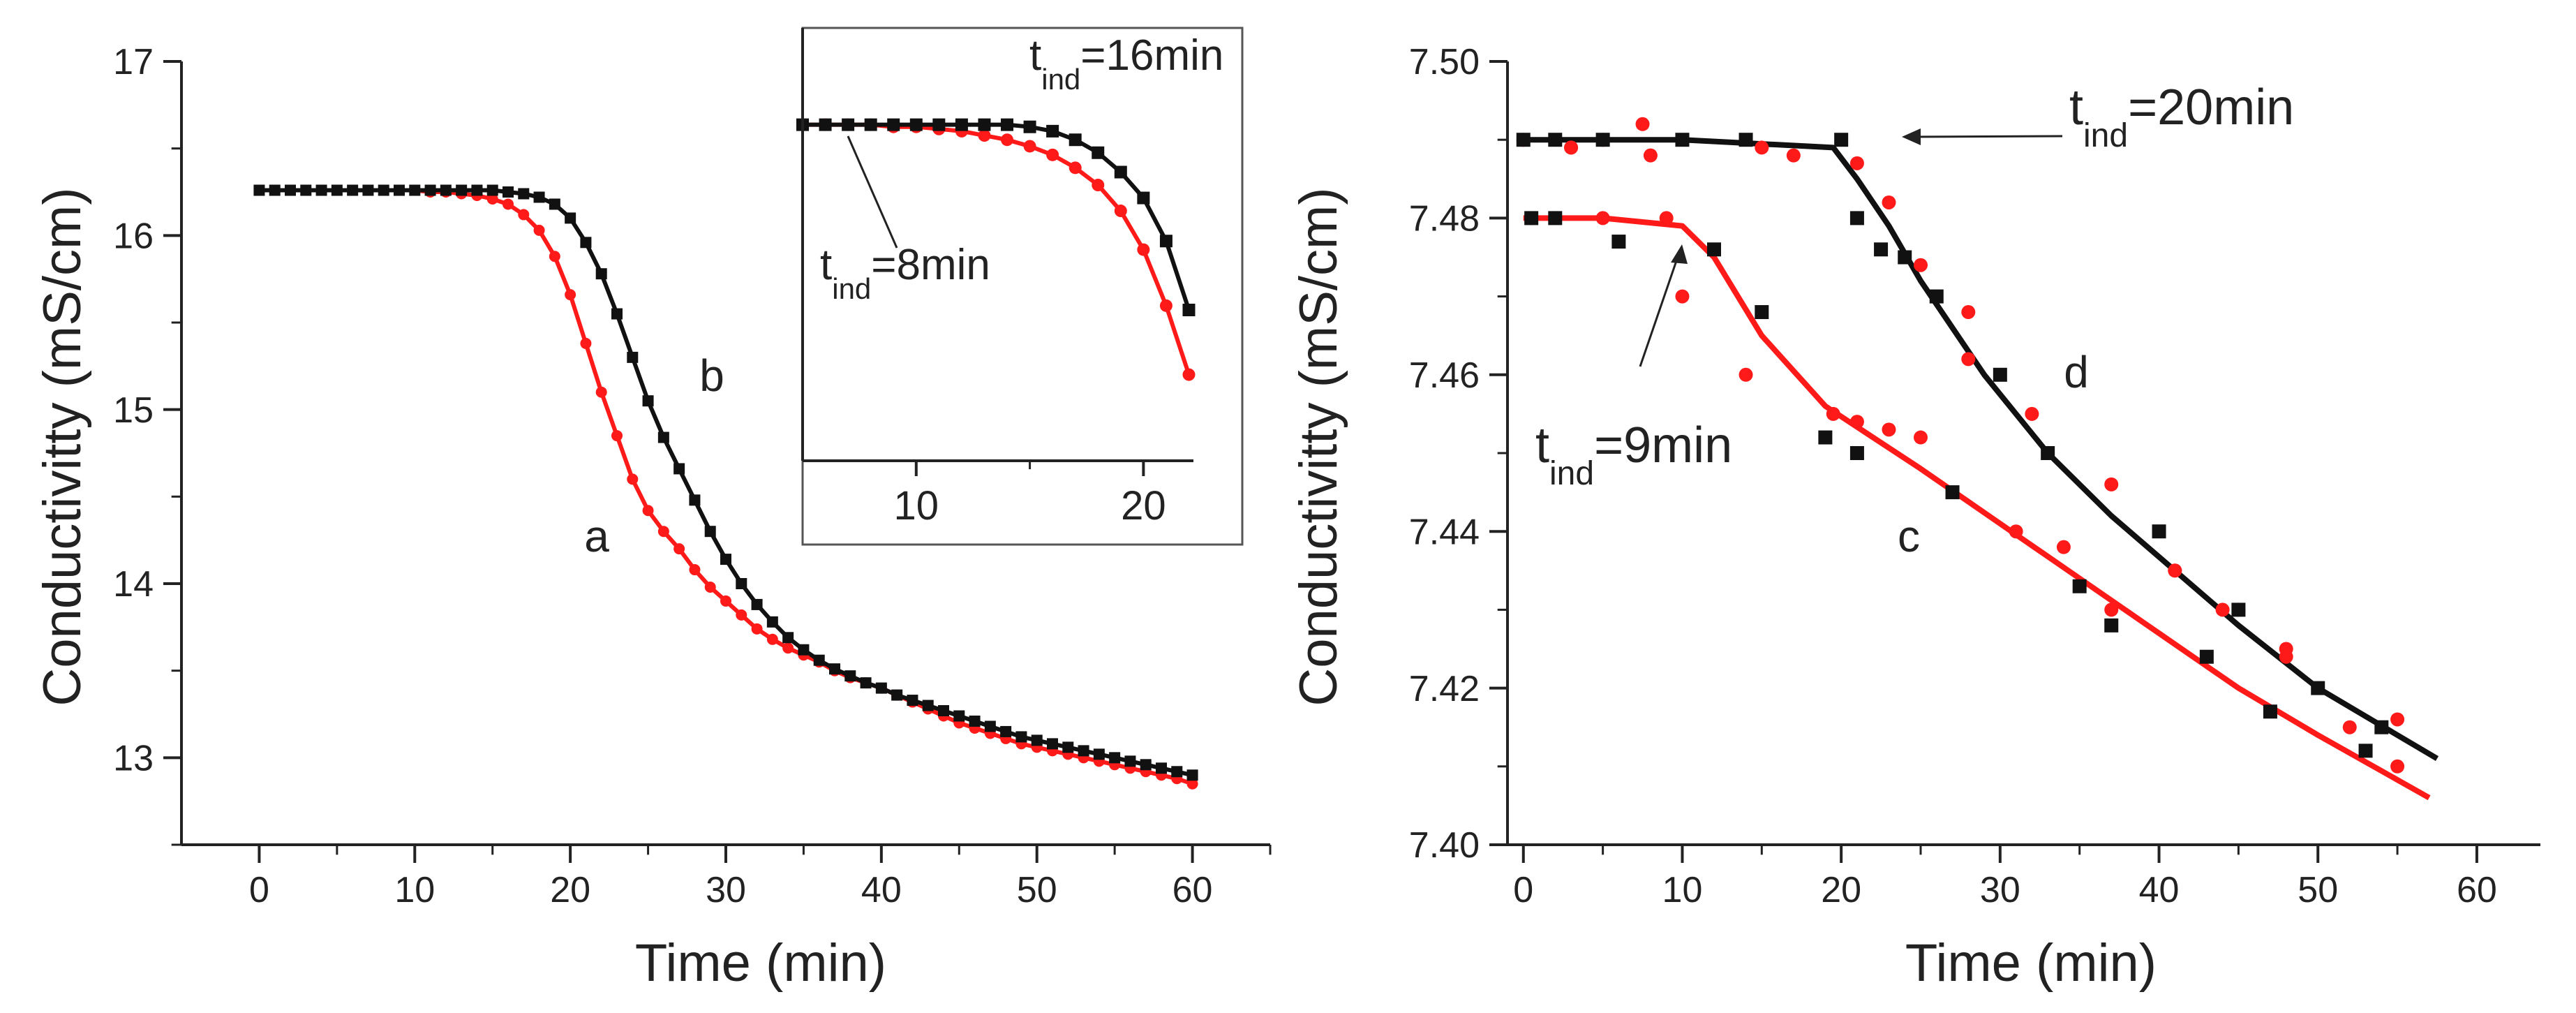 The image size is (2576, 1013). What do you see at coordinates (996, 249) in the screenshot?
I see `inset-plot-data` at bounding box center [996, 249].